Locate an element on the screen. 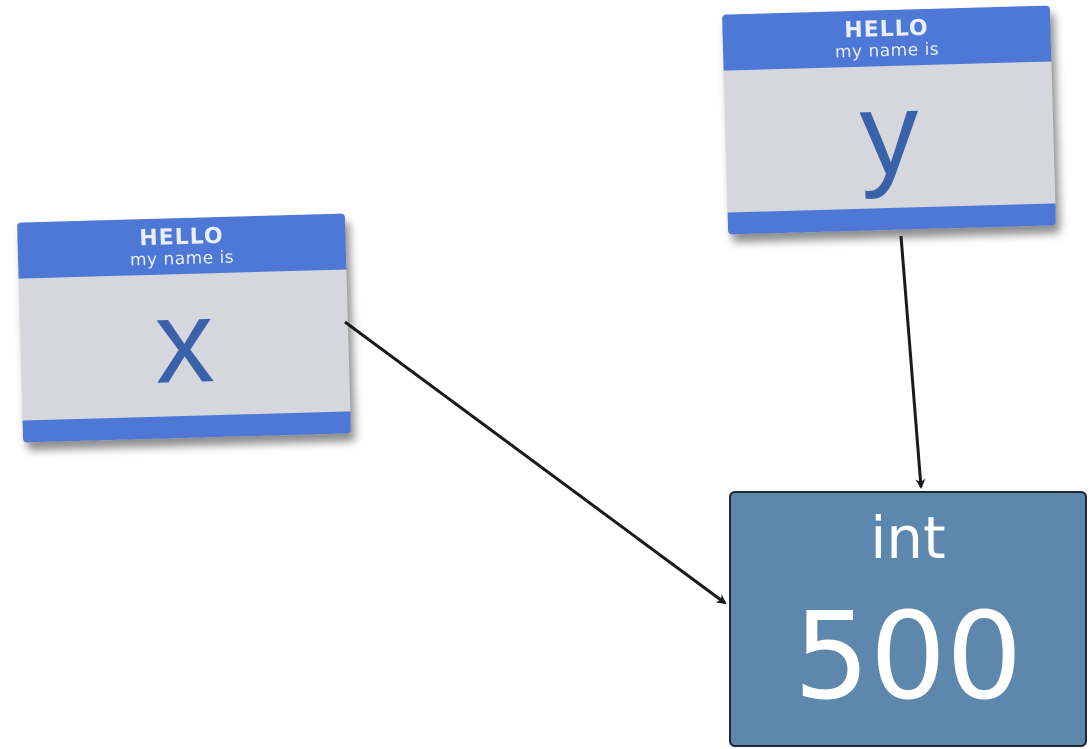 The image size is (1089, 749). value-type-label: int is located at coordinates (908, 538).